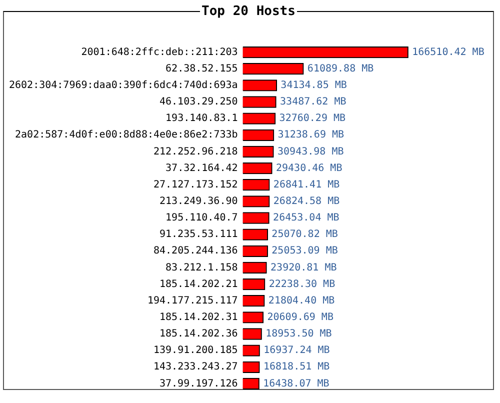 The height and width of the screenshot is (403, 500). Describe the element at coordinates (199, 318) in the screenshot. I see `y-tick-label: 185.14.202.31` at that location.